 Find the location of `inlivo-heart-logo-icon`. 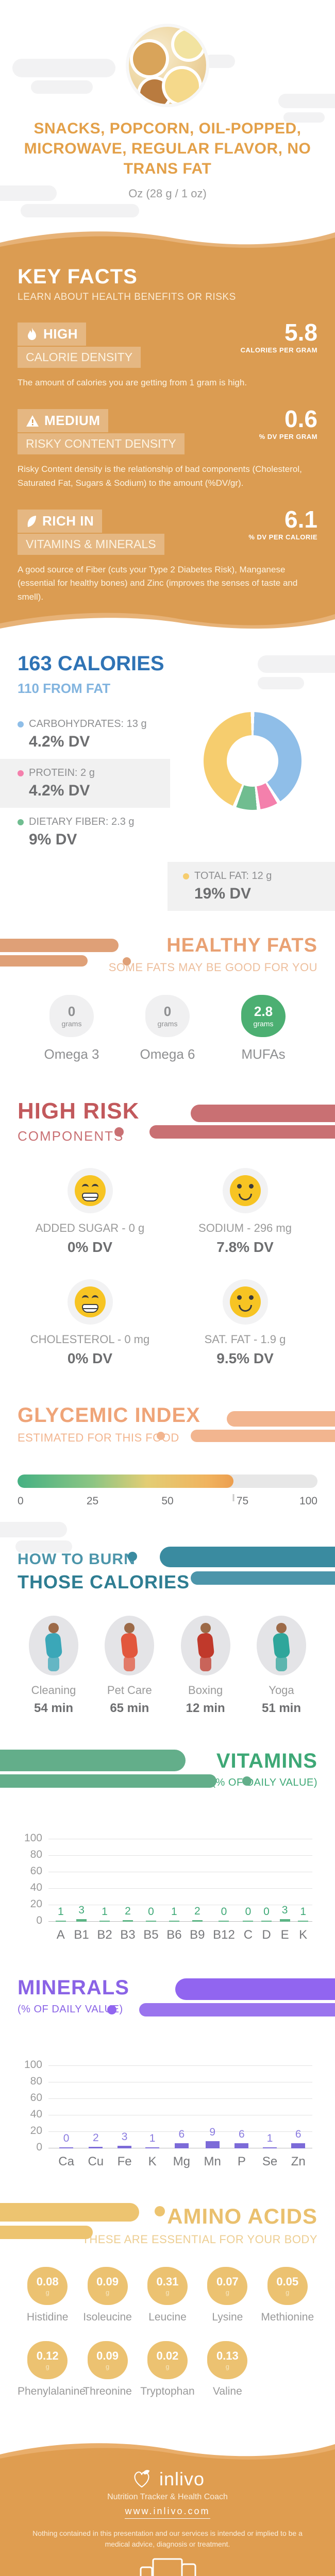

inlivo-heart-logo-icon is located at coordinates (142, 2479).